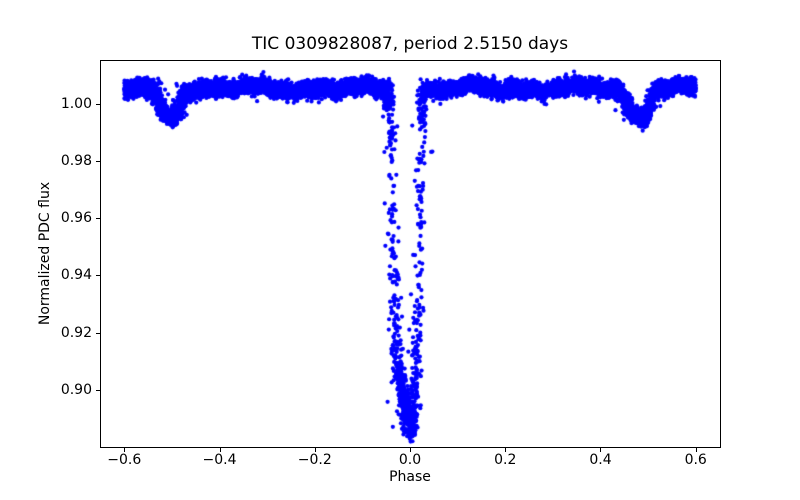 The height and width of the screenshot is (500, 800). I want to click on x-tick-label: −0.4, so click(219, 460).